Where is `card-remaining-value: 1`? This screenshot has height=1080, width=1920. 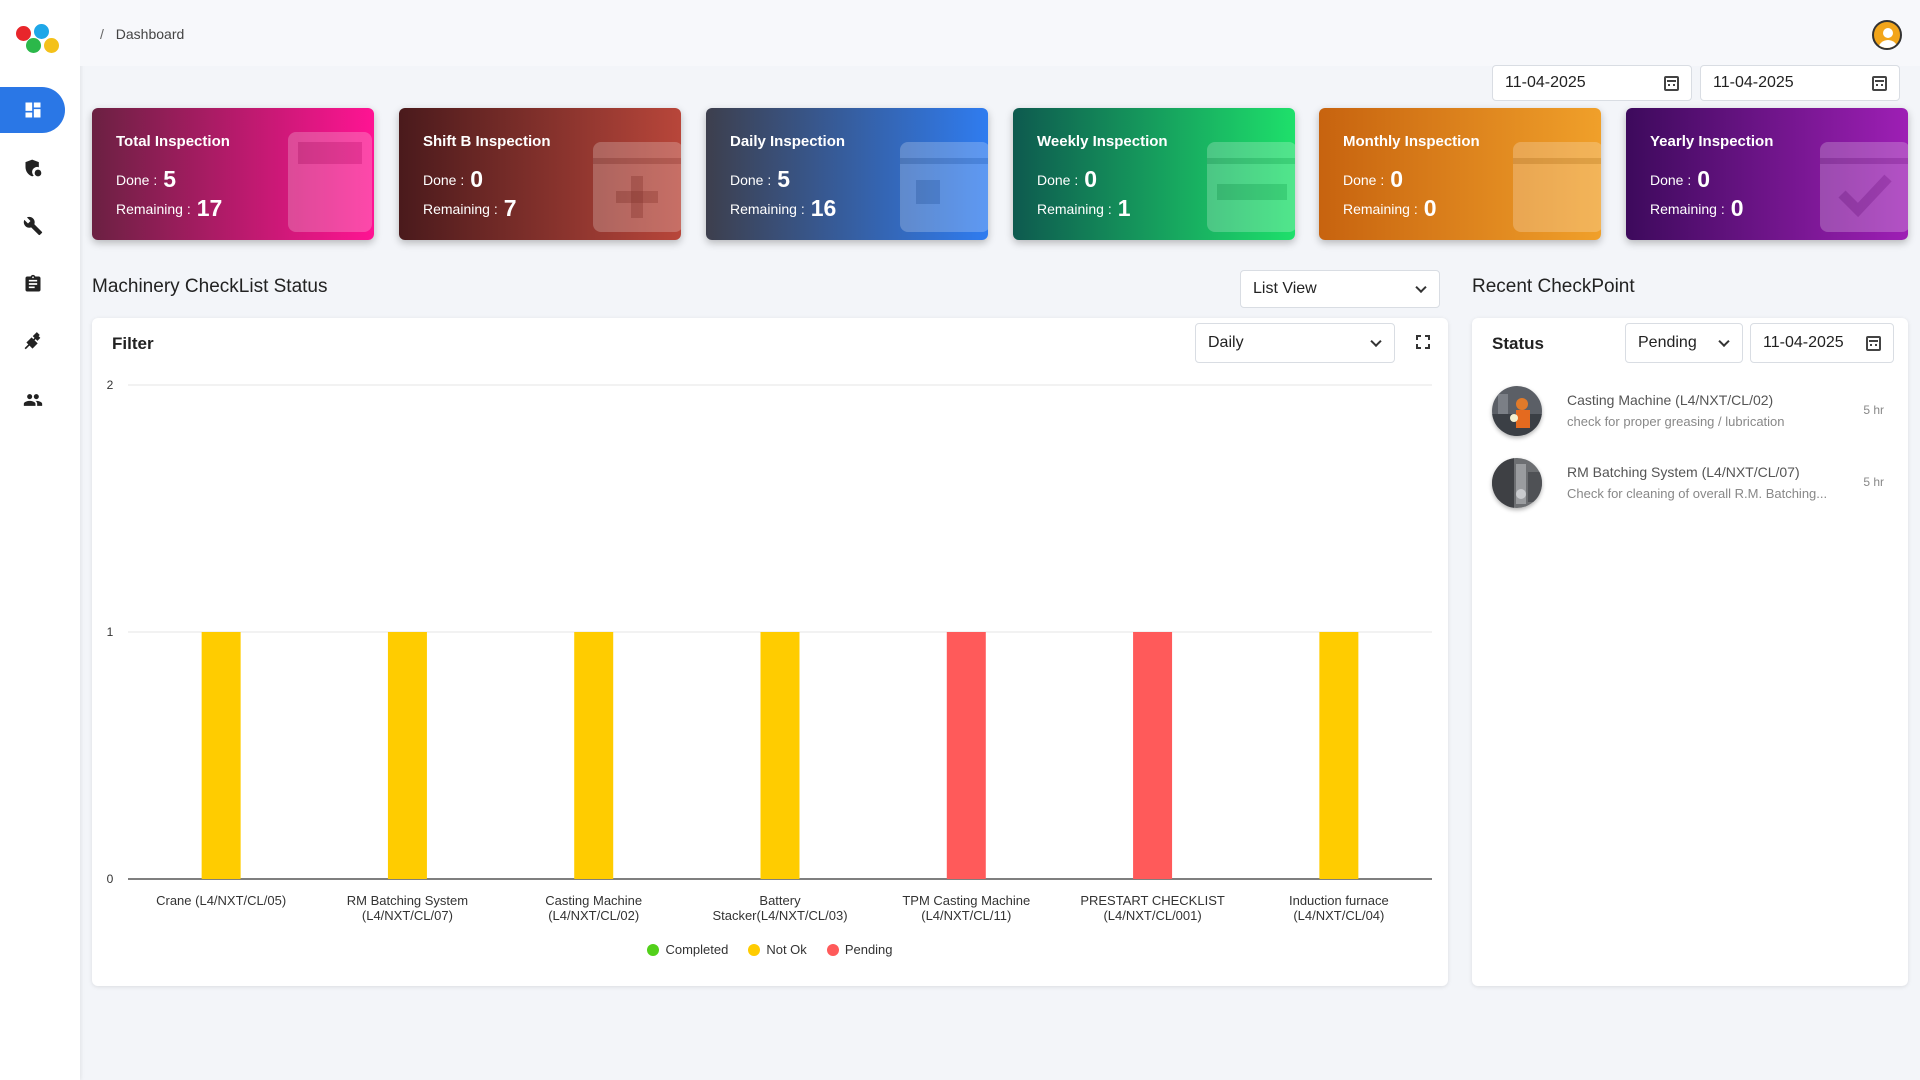
card-remaining-value: 1 is located at coordinates (1124, 208).